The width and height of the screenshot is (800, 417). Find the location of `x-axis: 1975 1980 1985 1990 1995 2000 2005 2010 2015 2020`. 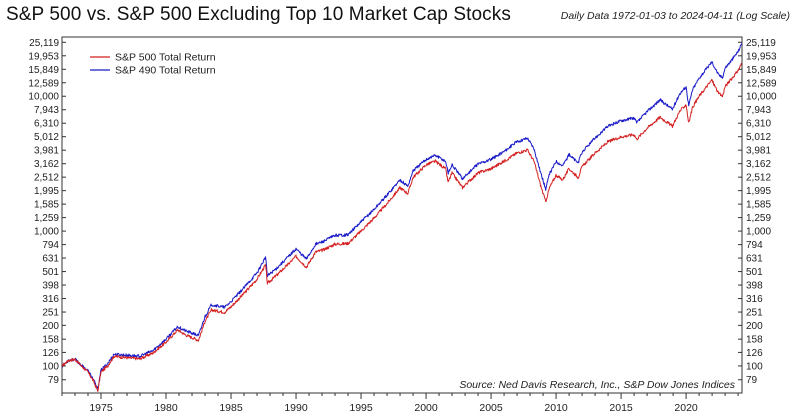

x-axis: 1975 1980 1985 1990 1995 2000 2005 2010 2015 2020 is located at coordinates (400, 403).